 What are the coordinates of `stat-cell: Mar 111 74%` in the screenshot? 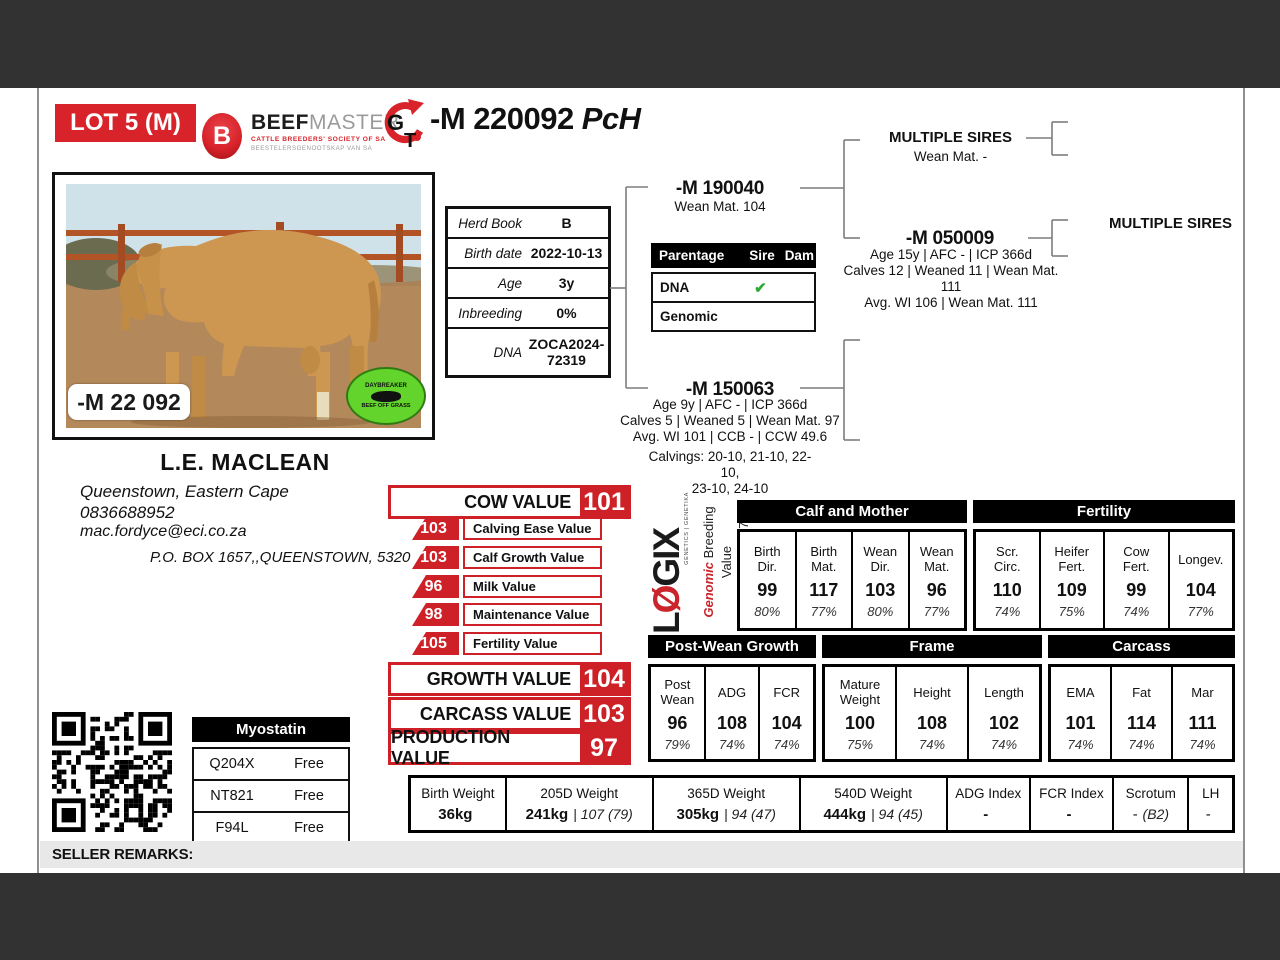 It's located at (1202, 718).